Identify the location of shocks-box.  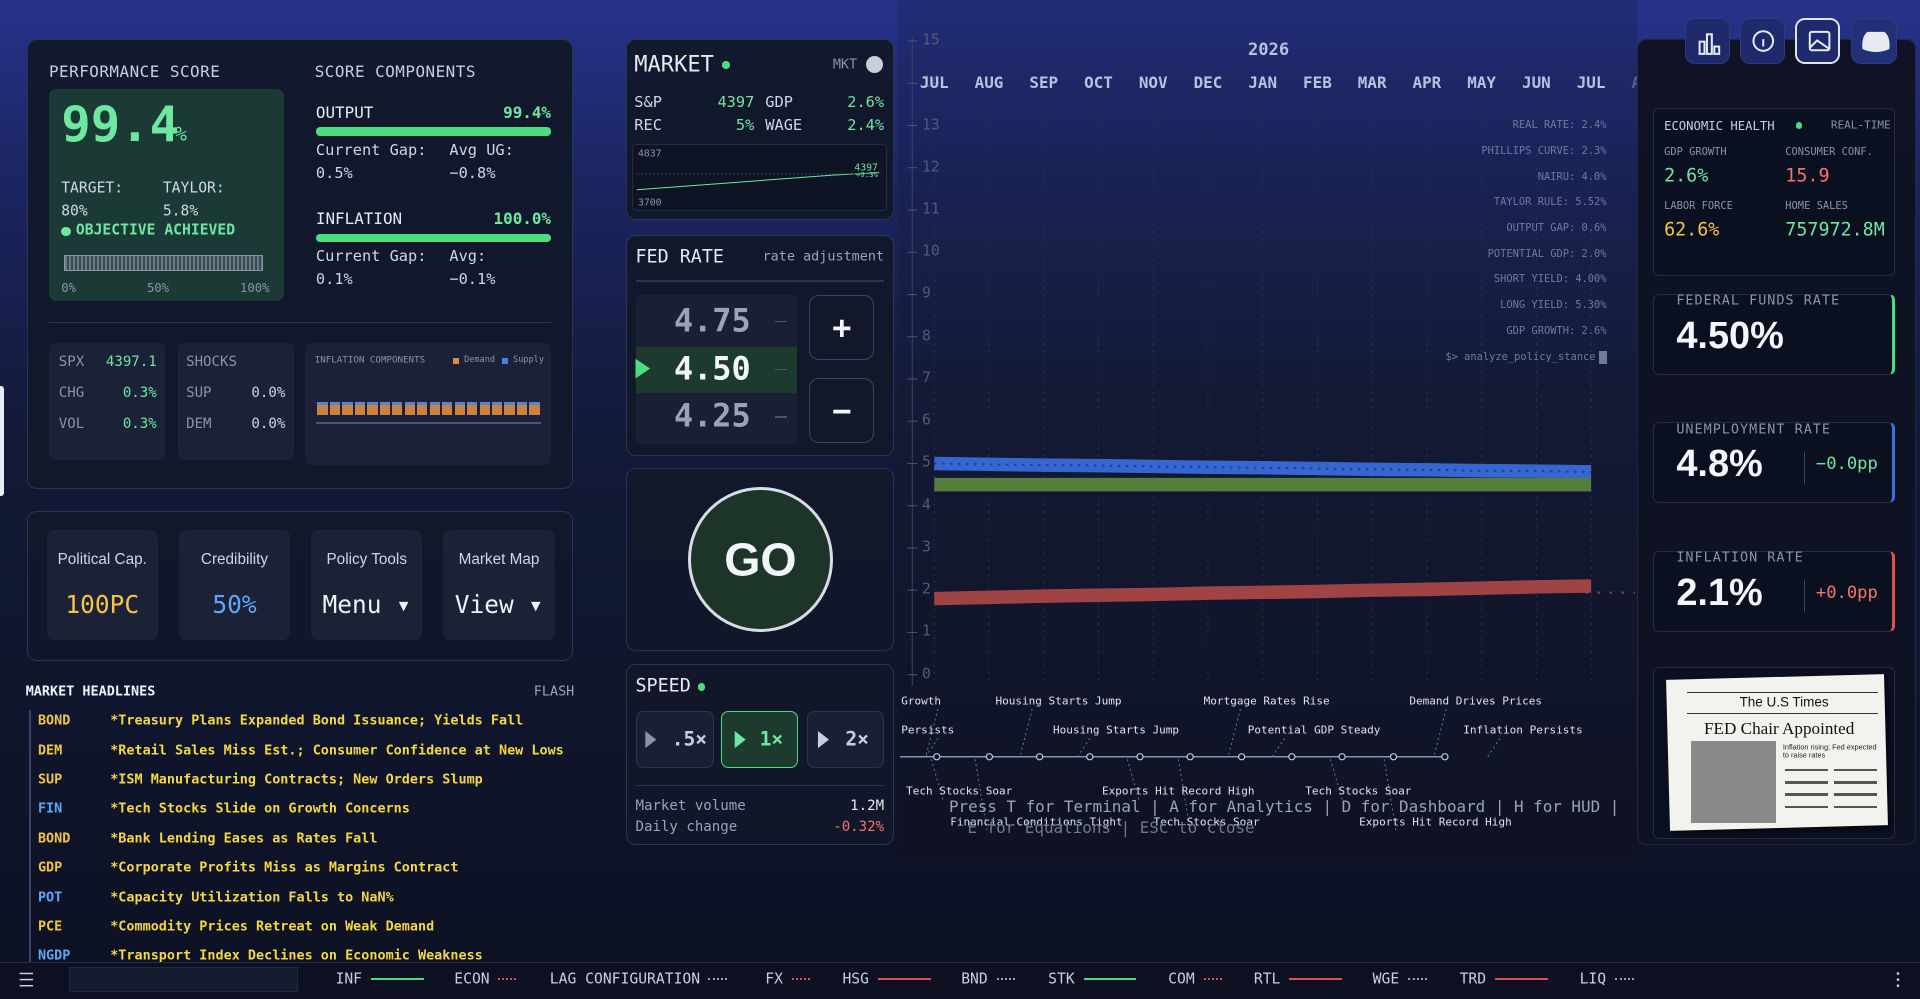
(235, 401).